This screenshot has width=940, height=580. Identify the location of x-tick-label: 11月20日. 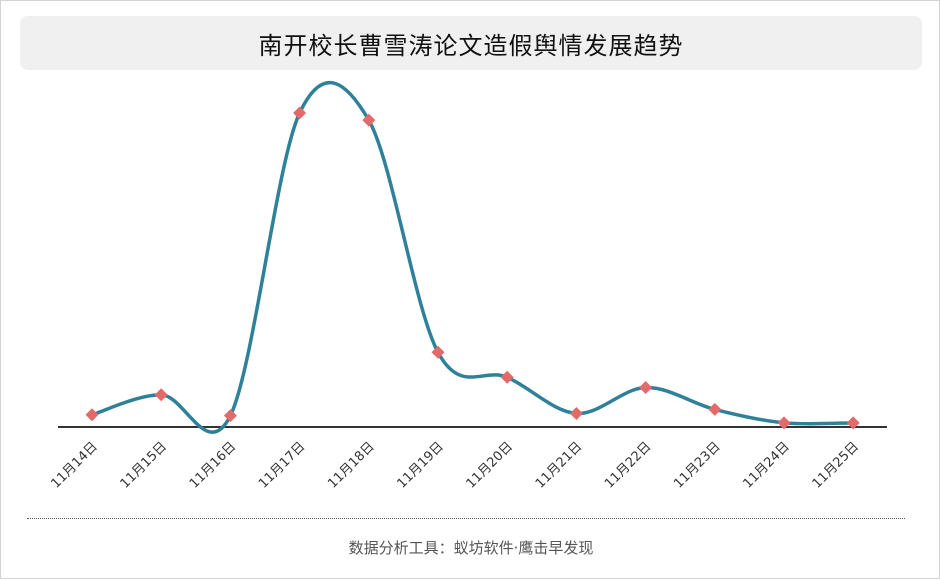
(490, 465).